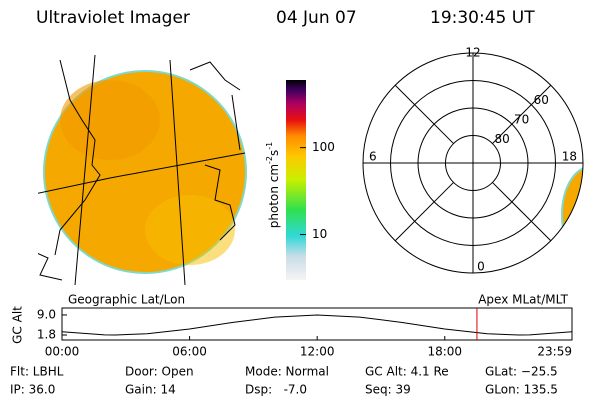 Image resolution: width=600 pixels, height=400 pixels. Describe the element at coordinates (472, 53) in the screenshot. I see `mlt-label: 12` at that location.